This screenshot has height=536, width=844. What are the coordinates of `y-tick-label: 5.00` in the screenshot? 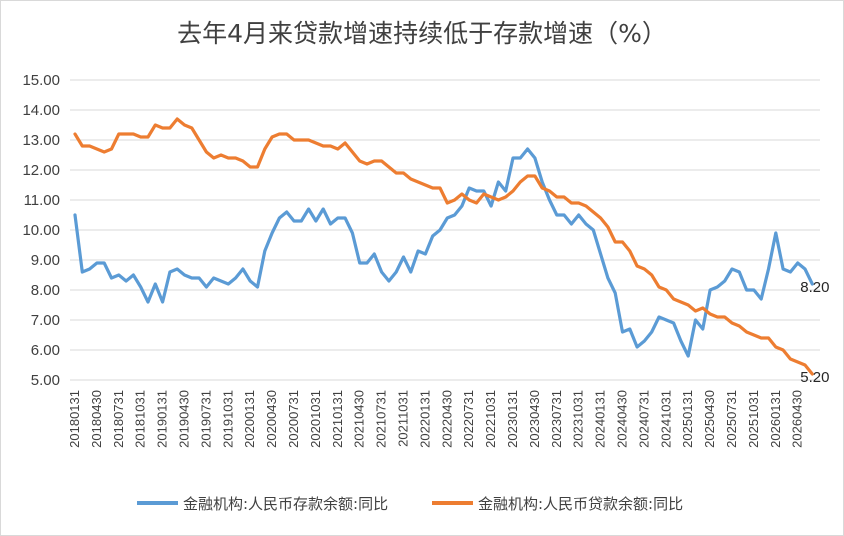 It's located at (45, 380).